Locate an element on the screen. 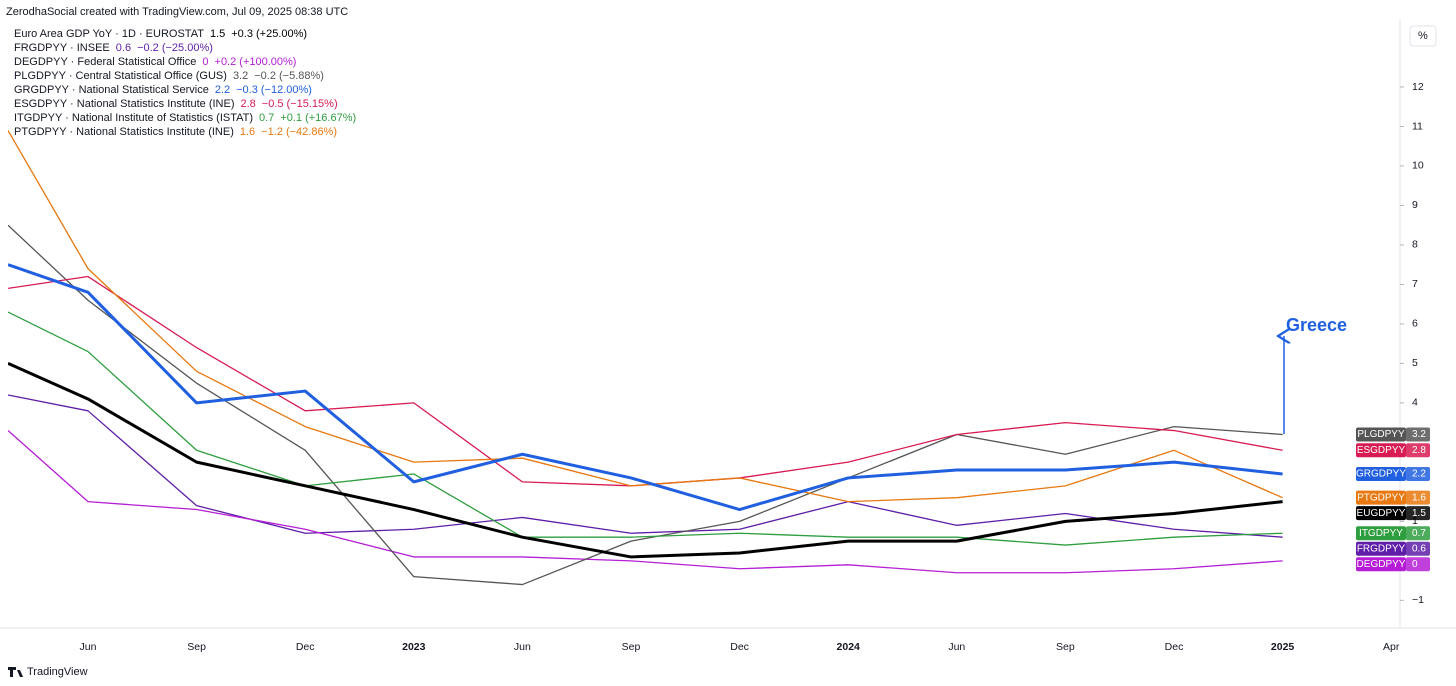 The width and height of the screenshot is (1456, 686). price-tag-name: EUGDPYY is located at coordinates (1381, 513).